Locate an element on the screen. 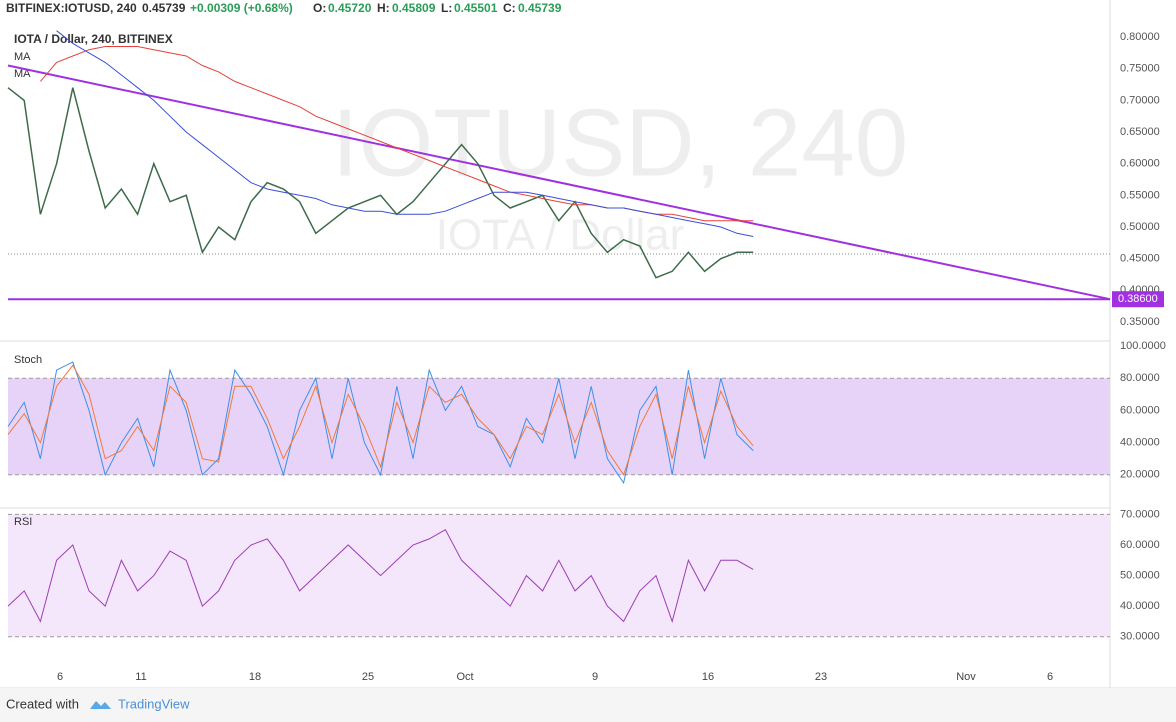  y-tick-label: 0.80000 is located at coordinates (1140, 37).